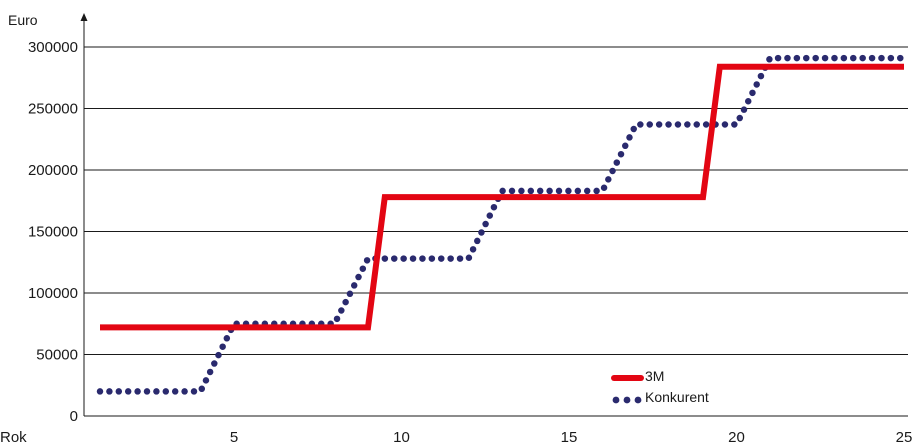 This screenshot has width=920, height=445. I want to click on y-axis, so click(84, 214).